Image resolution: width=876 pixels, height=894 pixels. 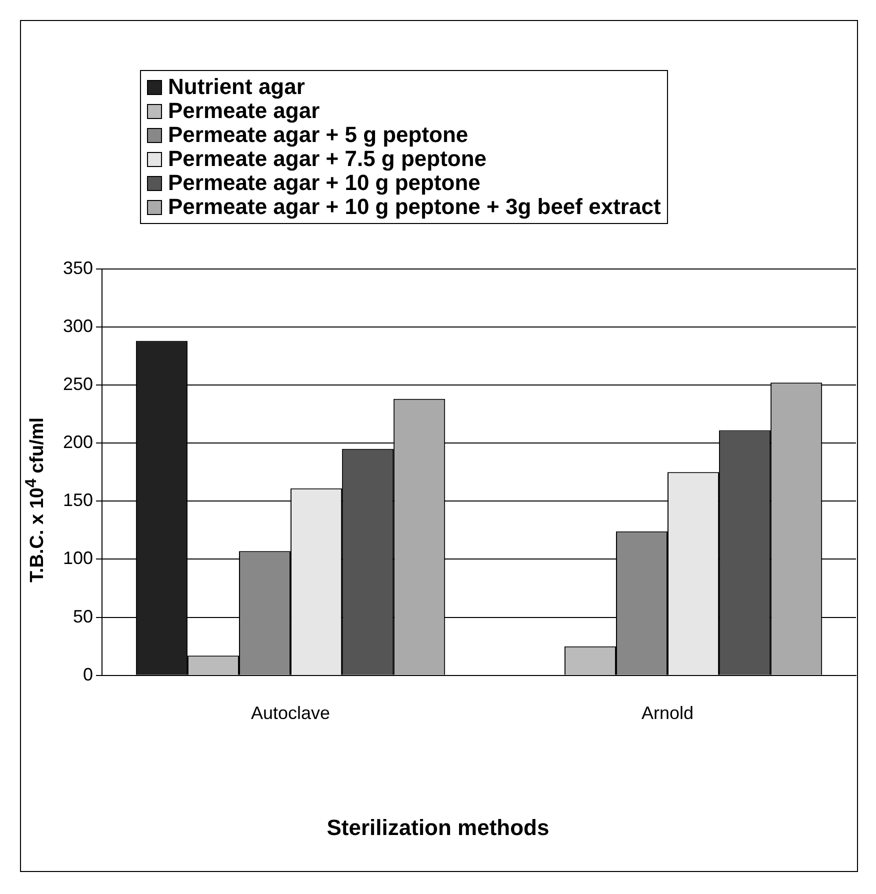 What do you see at coordinates (236, 86) in the screenshot?
I see `legend-label: Nutrient agar` at bounding box center [236, 86].